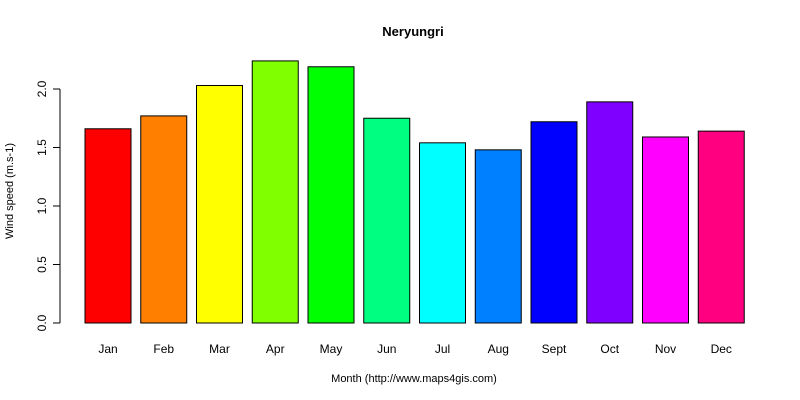 The image size is (800, 400). I want to click on y-tick-label: 2.0, so click(42, 88).